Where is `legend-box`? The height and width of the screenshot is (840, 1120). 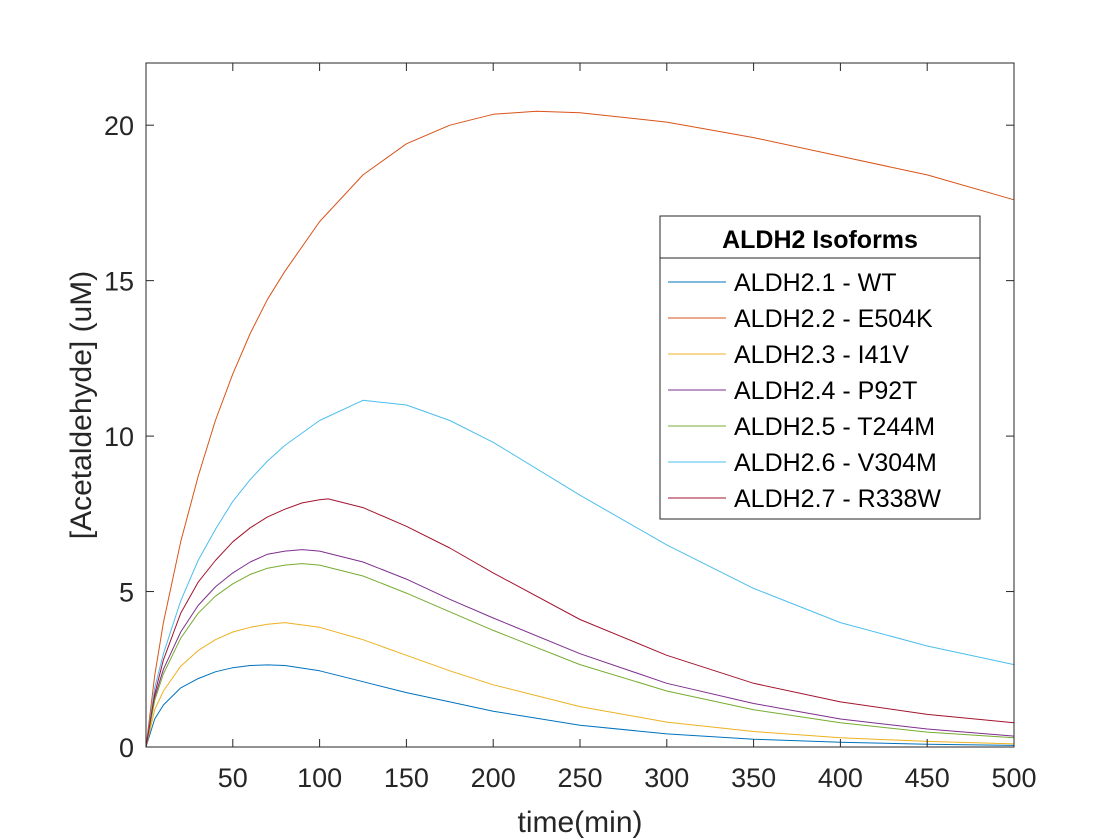
legend-box is located at coordinates (820, 367).